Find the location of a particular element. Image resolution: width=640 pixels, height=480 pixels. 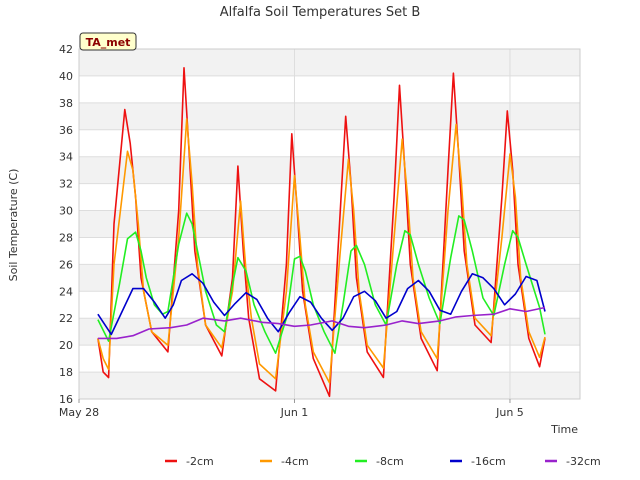

y-tick-label: 28 is located at coordinates (66, 237).